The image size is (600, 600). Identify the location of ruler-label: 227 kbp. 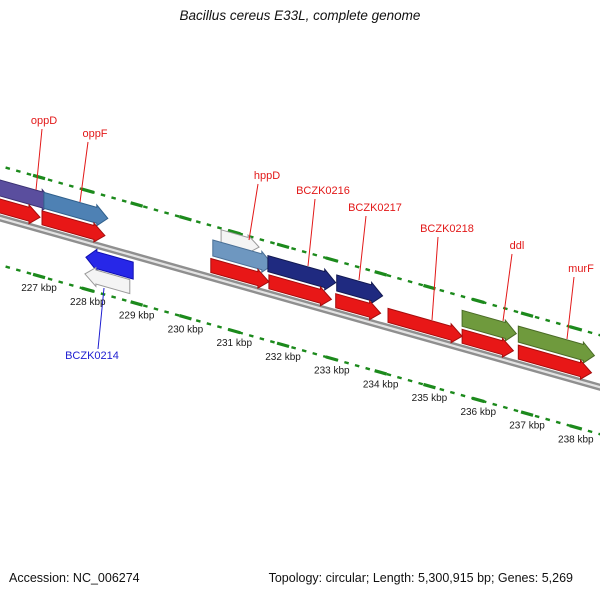
(39, 288).